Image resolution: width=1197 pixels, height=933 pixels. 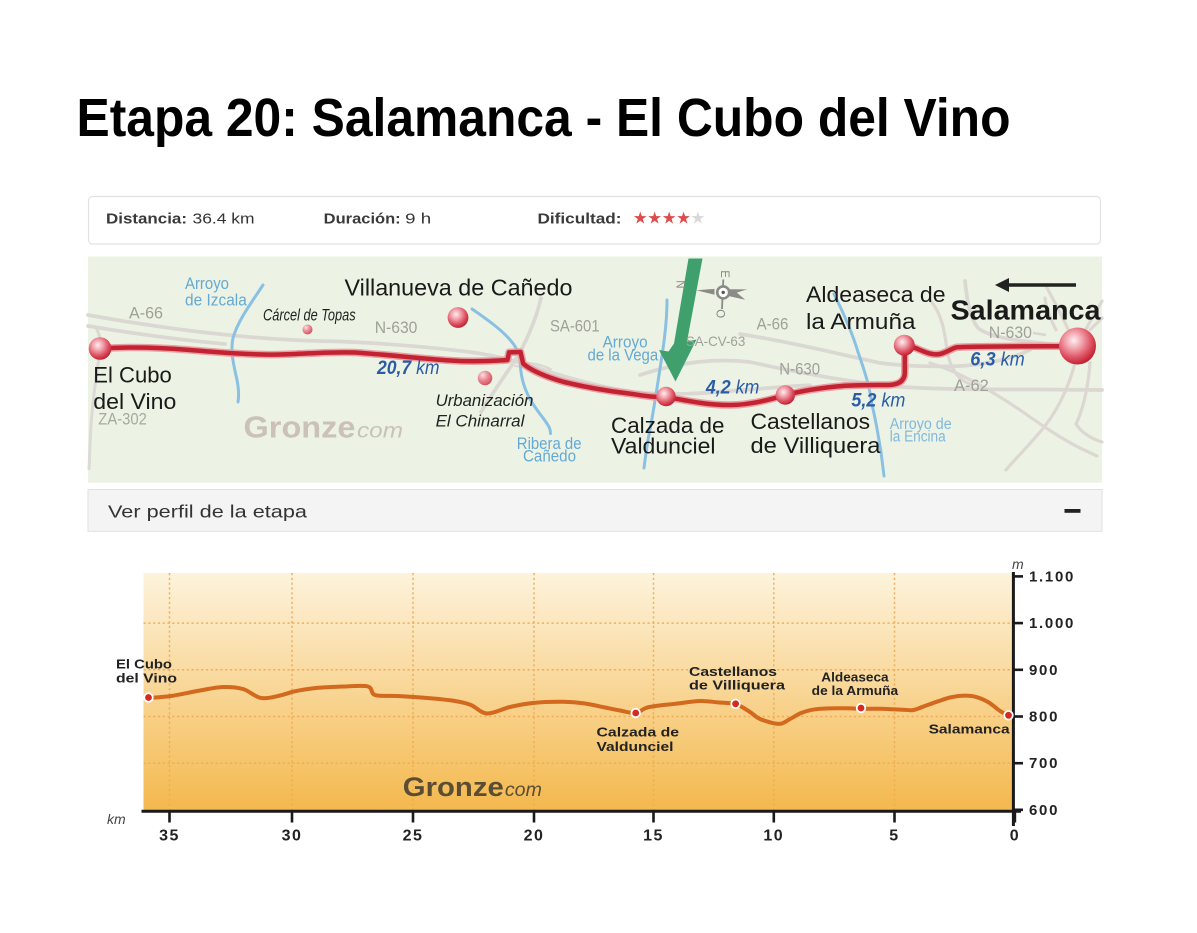 I want to click on svg-text: O, so click(x=720, y=313).